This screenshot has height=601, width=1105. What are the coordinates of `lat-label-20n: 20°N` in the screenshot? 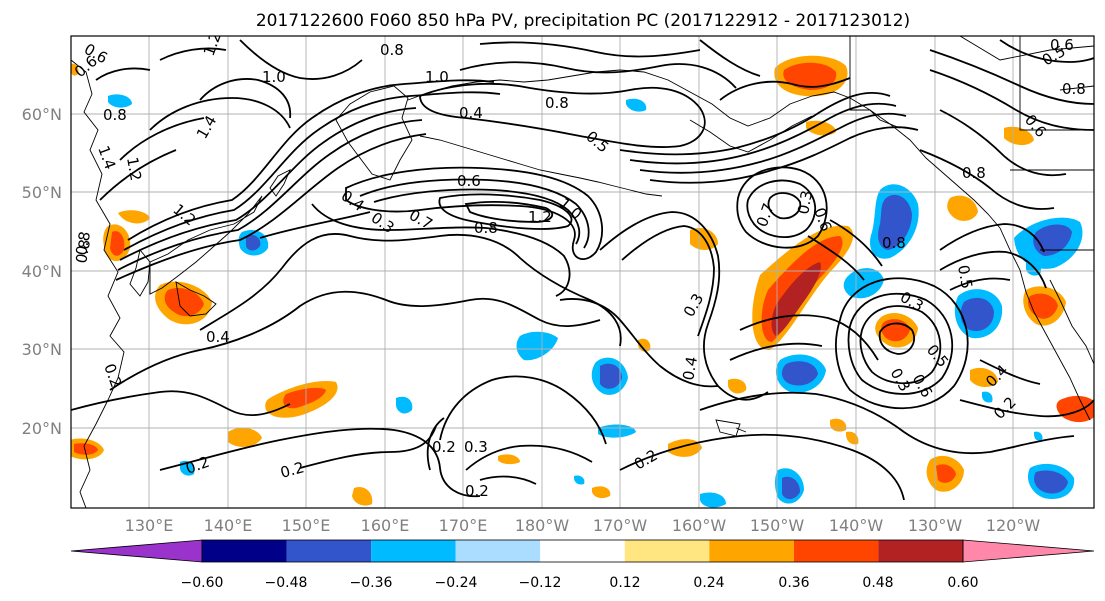 It's located at (42, 428).